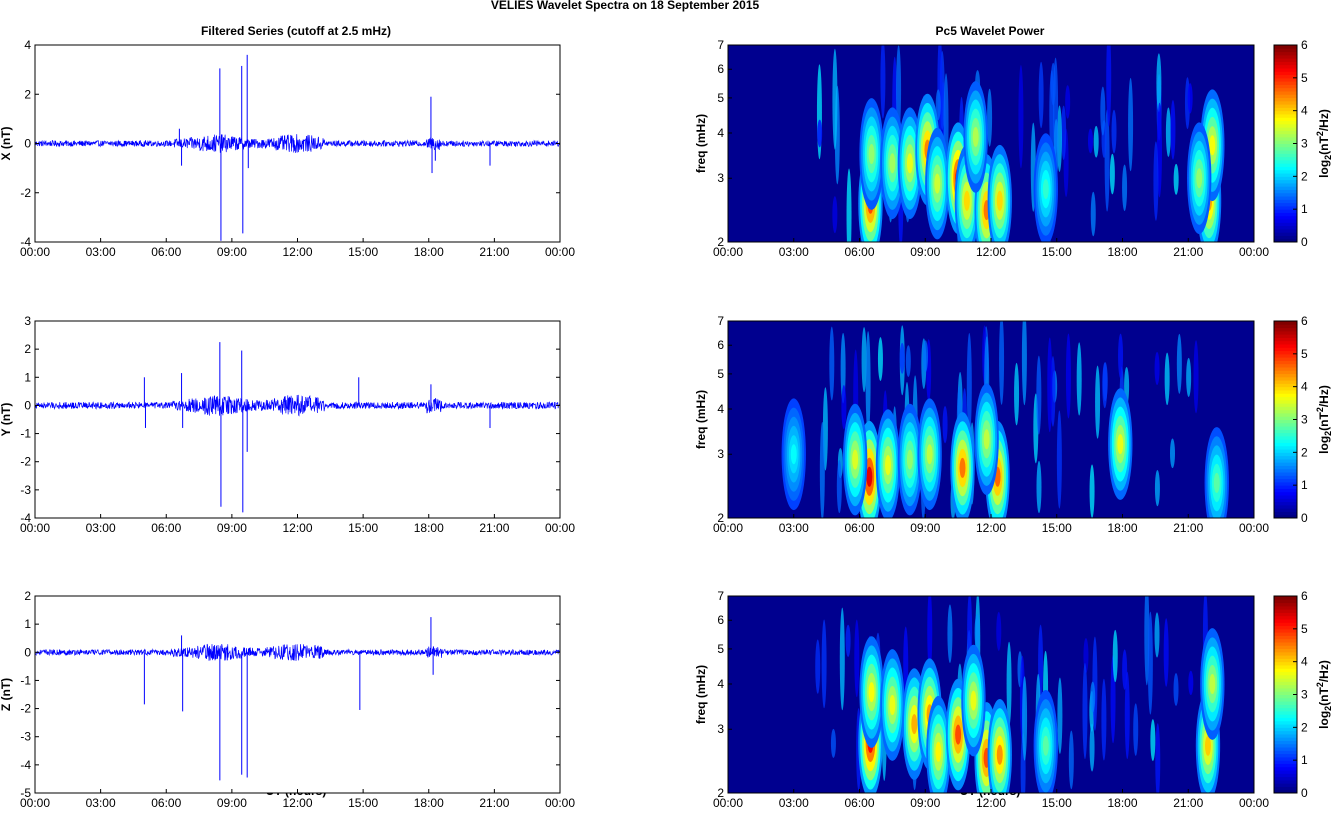 The width and height of the screenshot is (1337, 827). Describe the element at coordinates (101, 252) in the screenshot. I see `series-xtick-label: 03:00` at that location.